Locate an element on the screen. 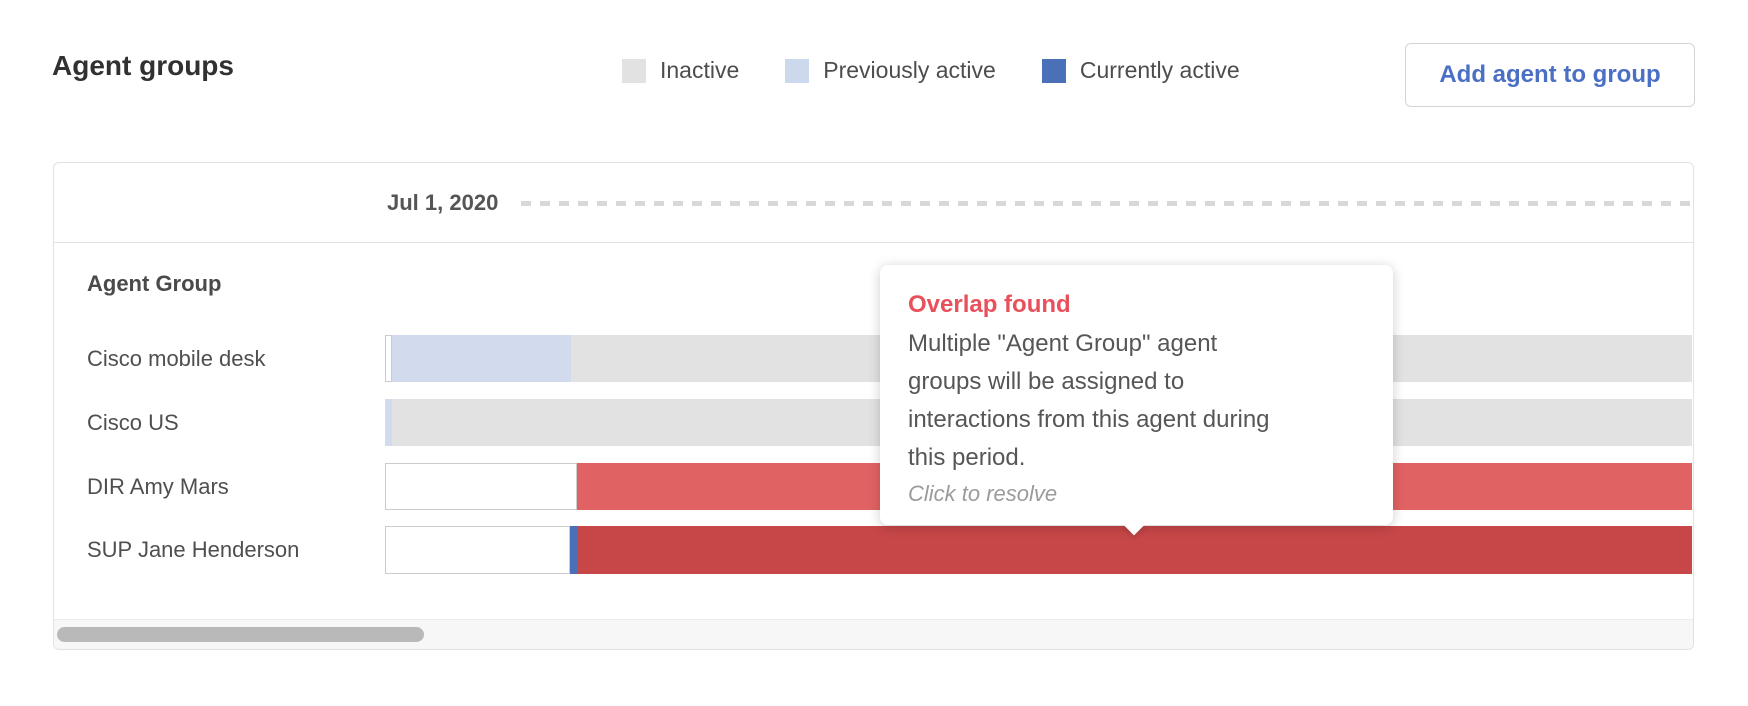  row-label: Cisco mobile desk is located at coordinates (176, 358).